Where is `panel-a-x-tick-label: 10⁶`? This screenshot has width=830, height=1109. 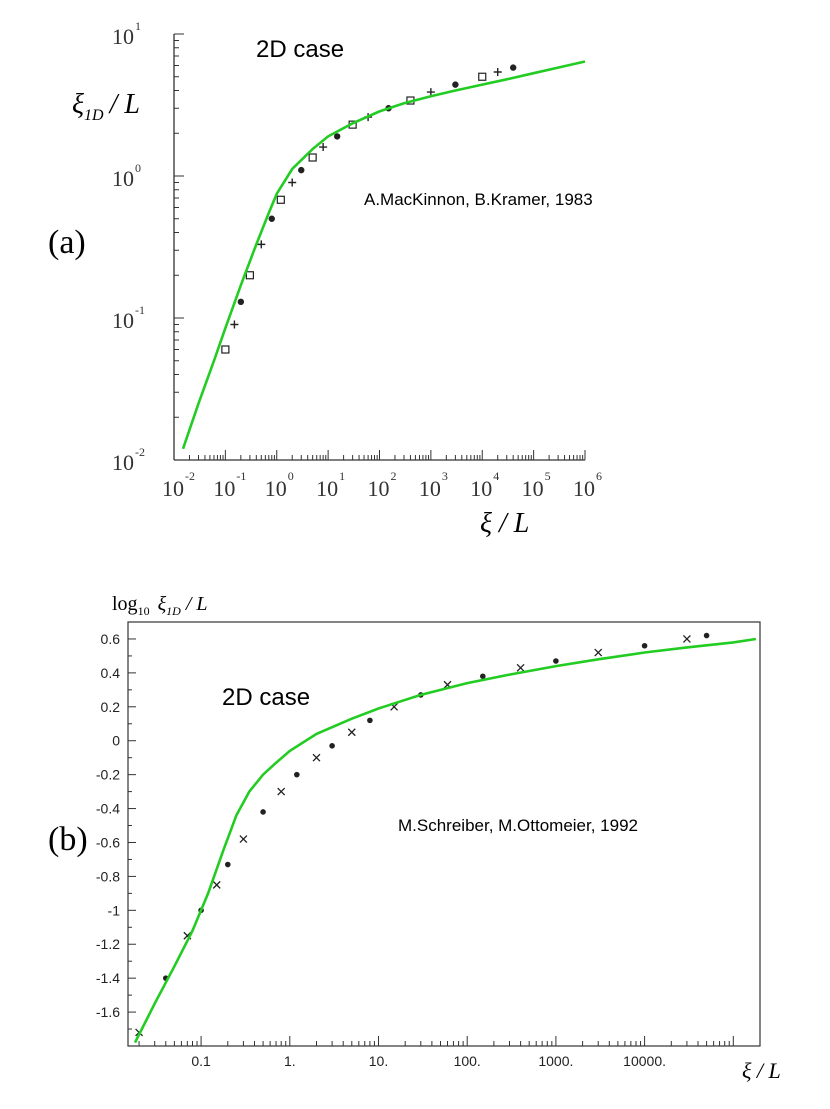
panel-a-x-tick-label: 10⁶ is located at coordinates (587, 485).